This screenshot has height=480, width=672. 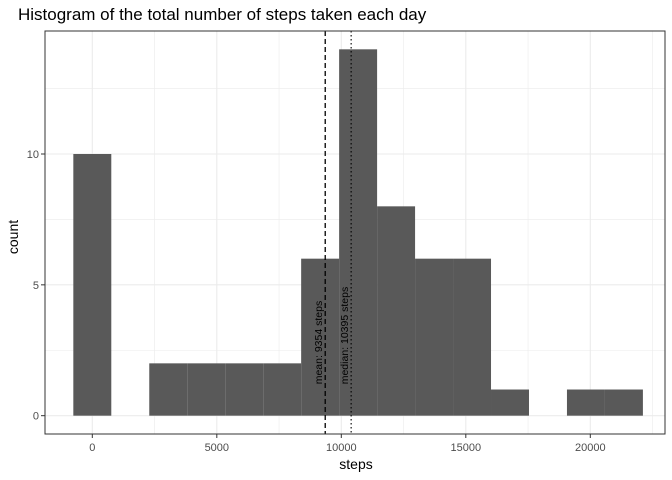 What do you see at coordinates (92, 448) in the screenshot?
I see `x-tick-label: 0` at bounding box center [92, 448].